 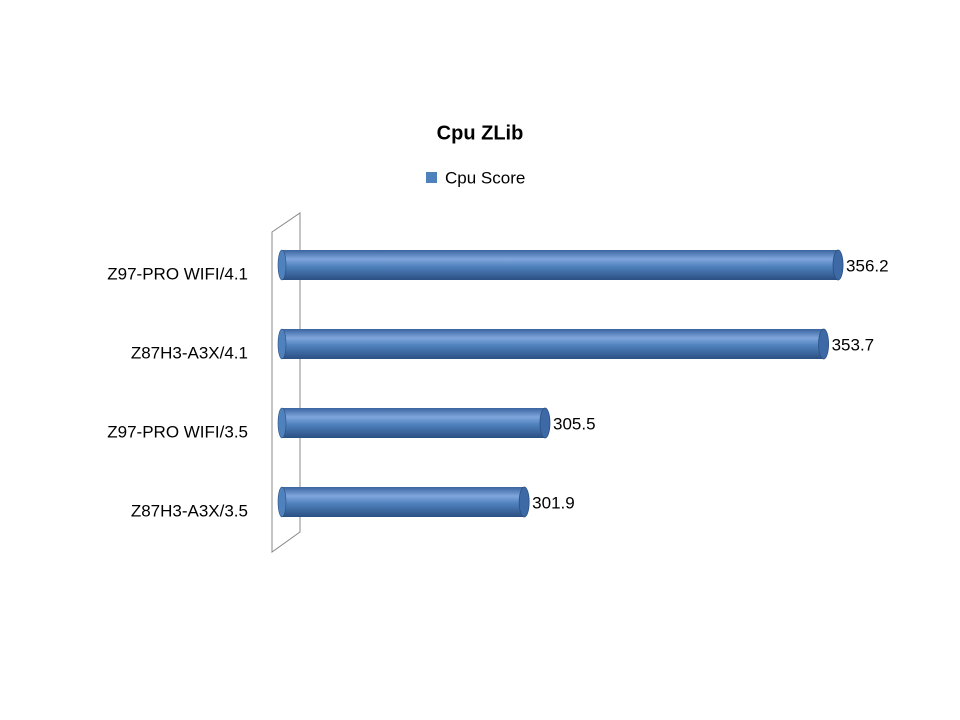 What do you see at coordinates (431, 177) in the screenshot?
I see `legend-swatch` at bounding box center [431, 177].